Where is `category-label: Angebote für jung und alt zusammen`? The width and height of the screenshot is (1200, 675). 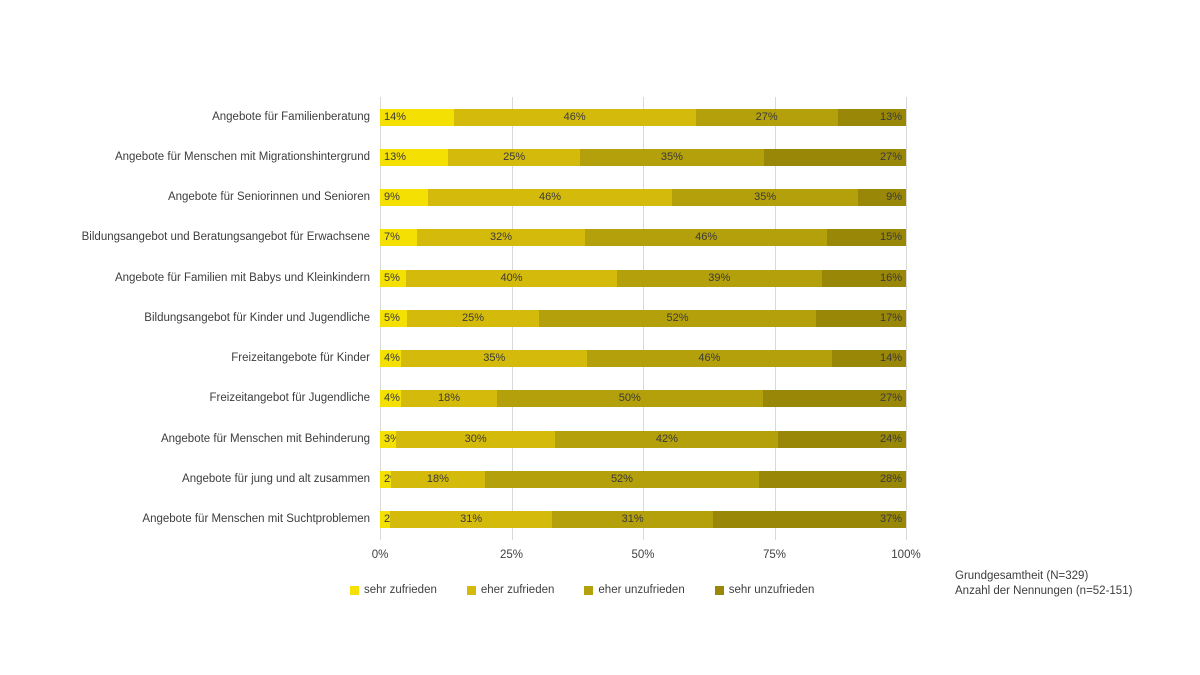
category-label: Angebote für jung und alt zusammen is located at coordinates (276, 479).